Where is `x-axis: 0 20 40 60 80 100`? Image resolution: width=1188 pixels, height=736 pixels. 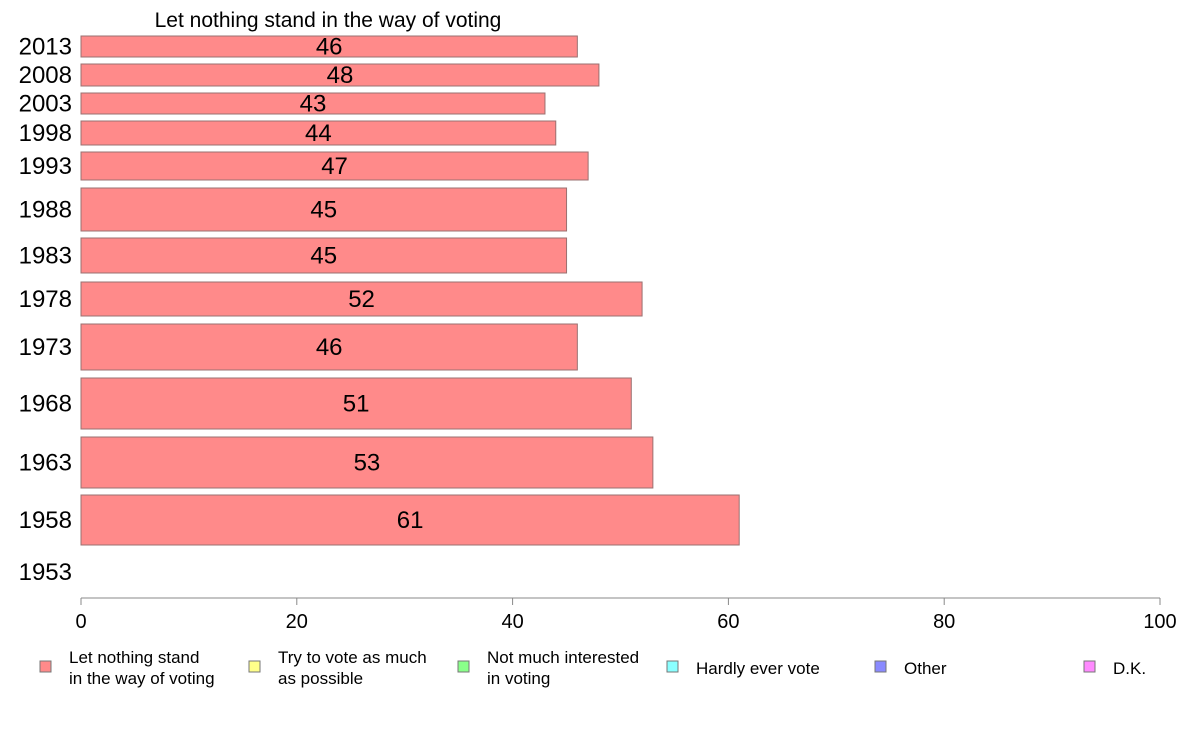
x-axis: 0 20 40 60 80 100 is located at coordinates (626, 615).